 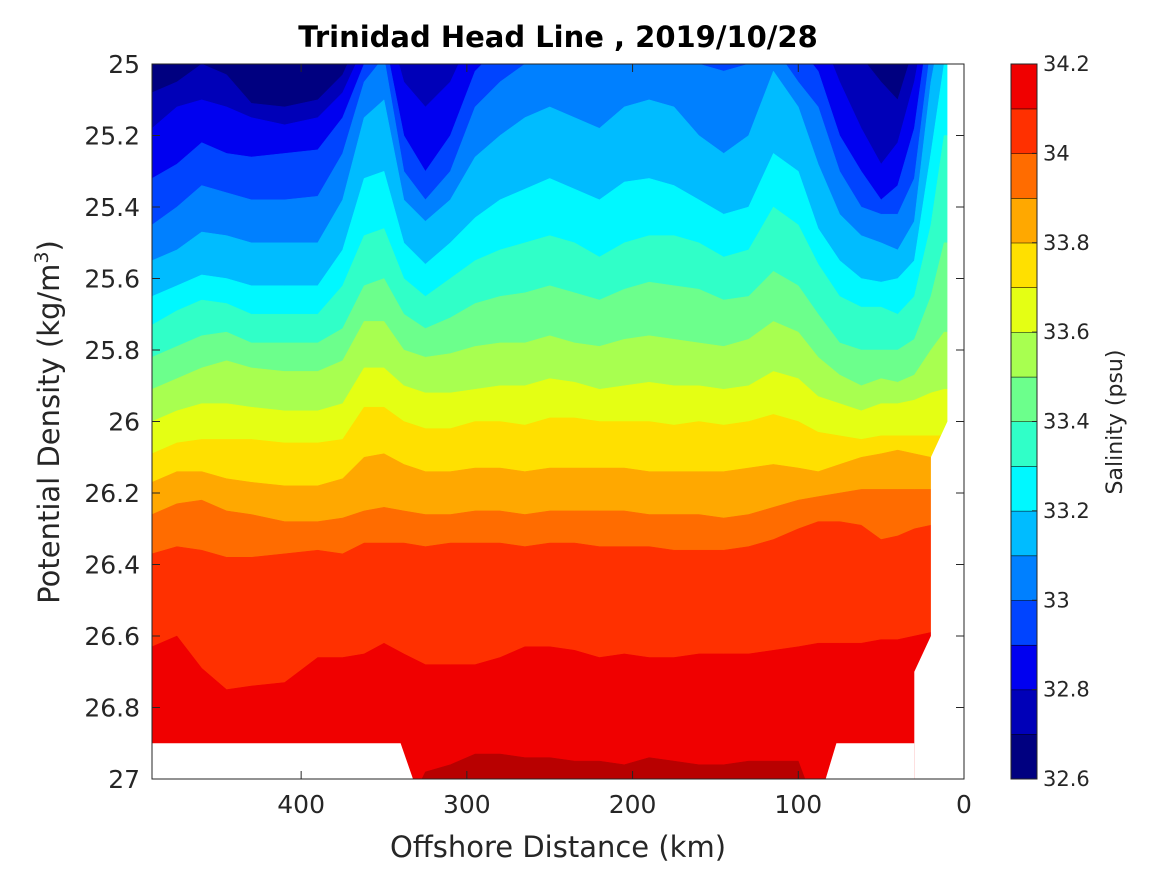 I want to click on y-tick-label: 27, so click(x=124, y=779).